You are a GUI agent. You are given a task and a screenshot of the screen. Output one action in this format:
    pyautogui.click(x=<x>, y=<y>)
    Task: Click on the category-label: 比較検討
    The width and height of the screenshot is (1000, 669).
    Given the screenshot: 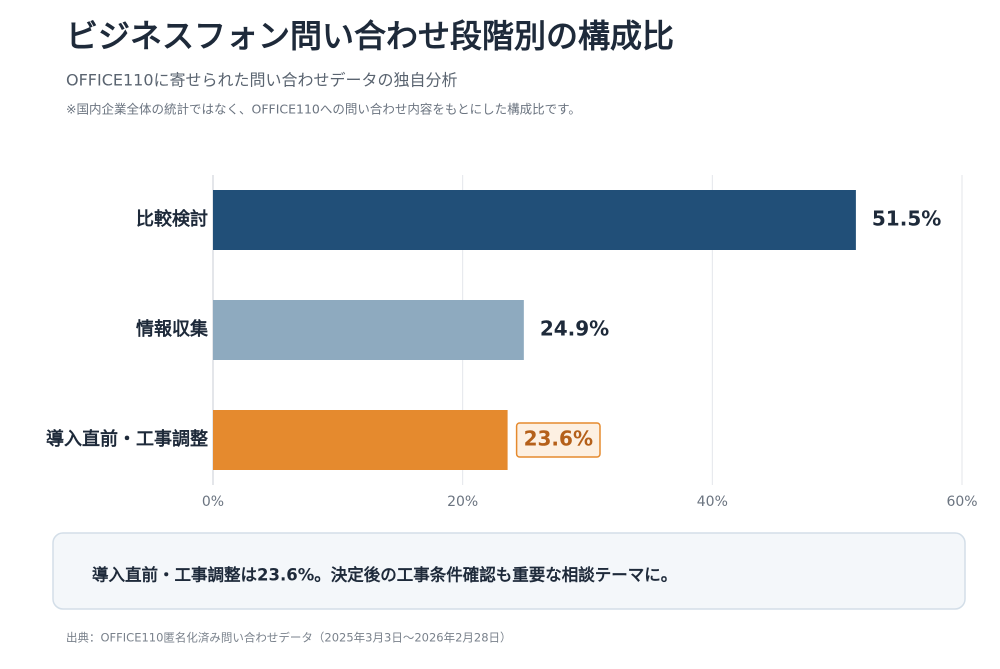 What is the action you would take?
    pyautogui.click(x=172, y=219)
    